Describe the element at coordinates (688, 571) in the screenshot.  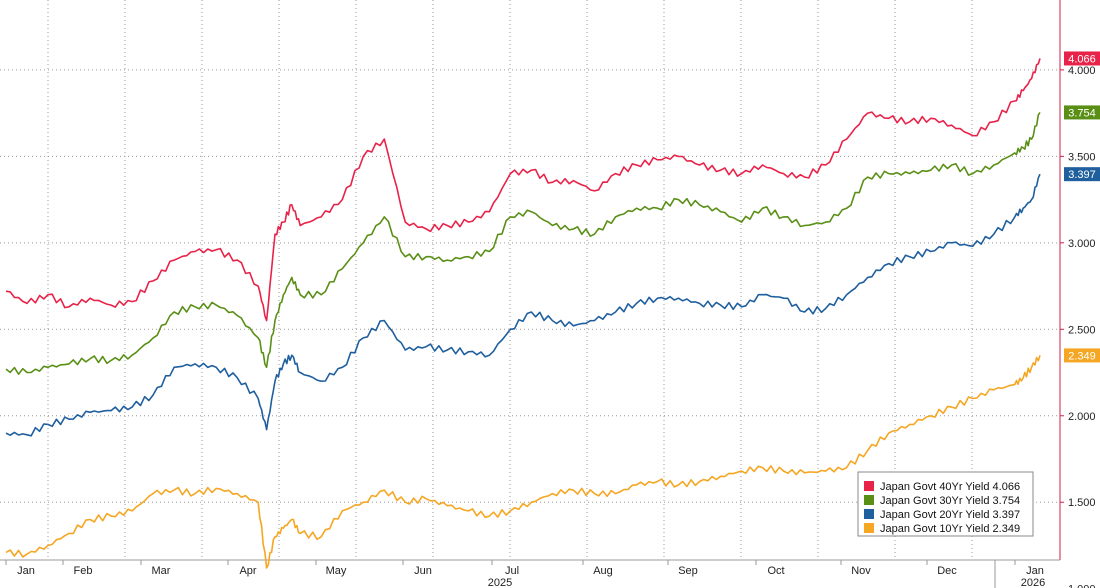
I see `x-tick-label: Sep` at that location.